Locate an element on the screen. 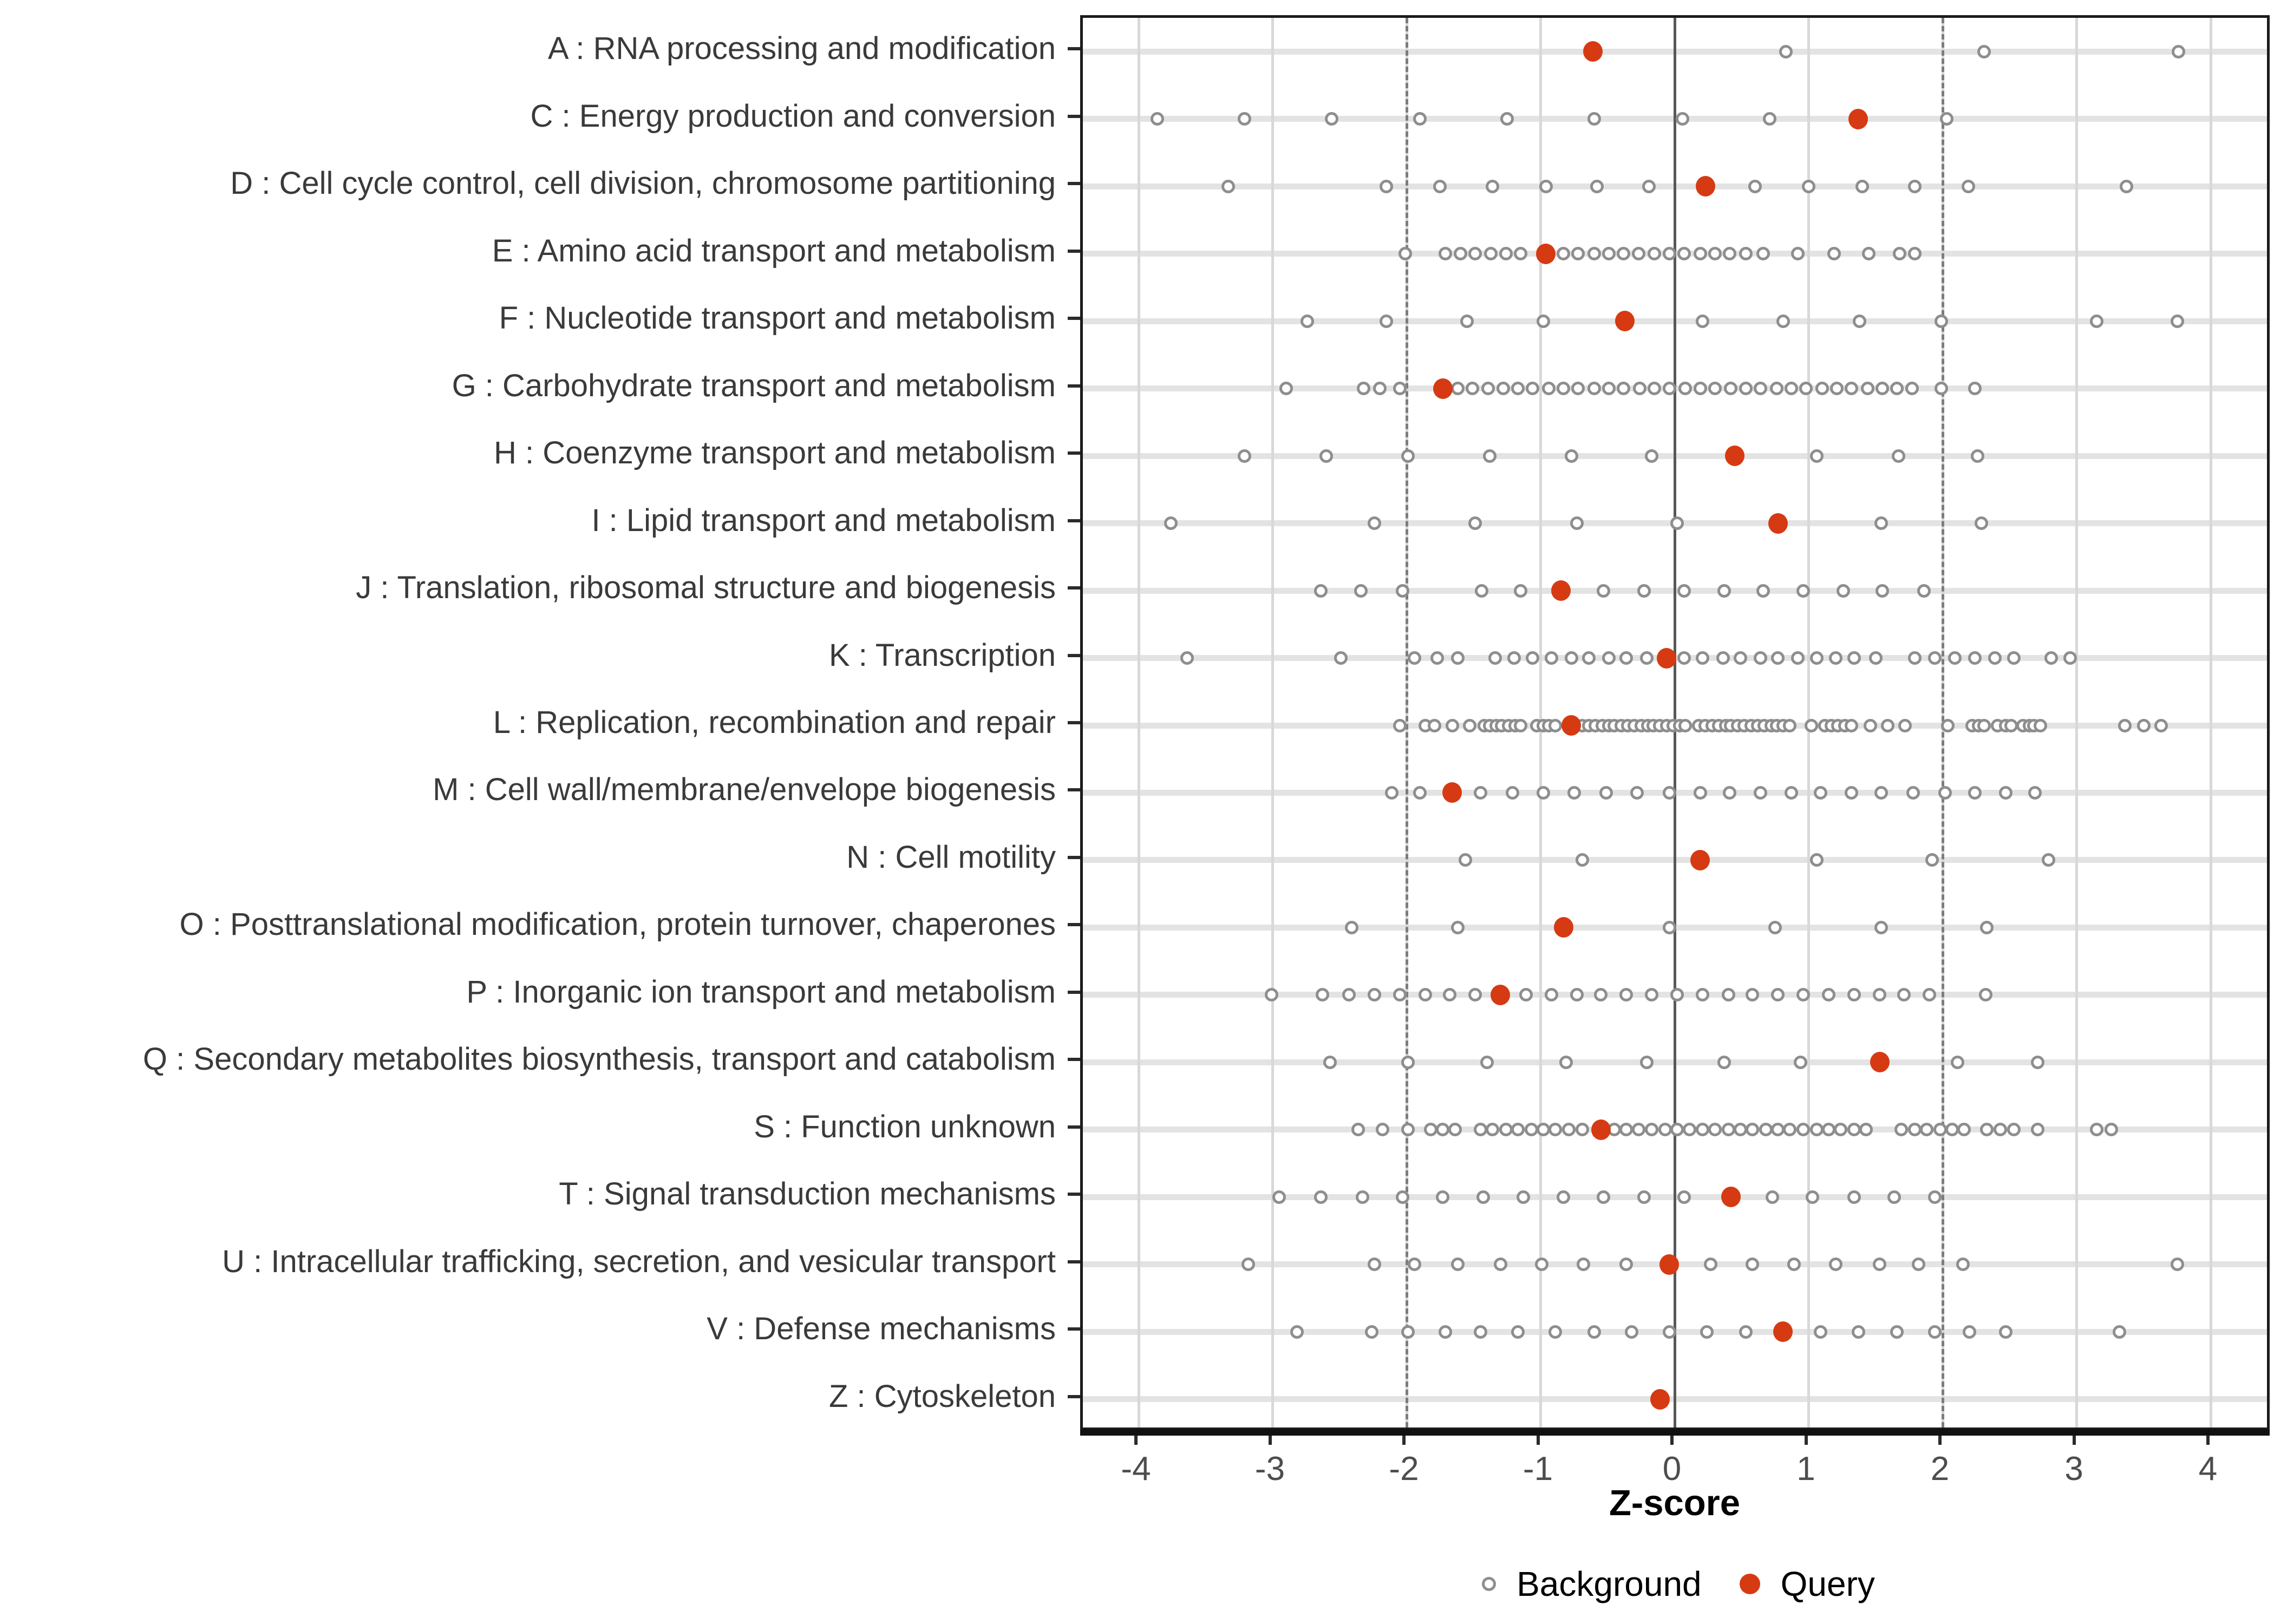  x-tick-label: -3 is located at coordinates (1269, 1469).